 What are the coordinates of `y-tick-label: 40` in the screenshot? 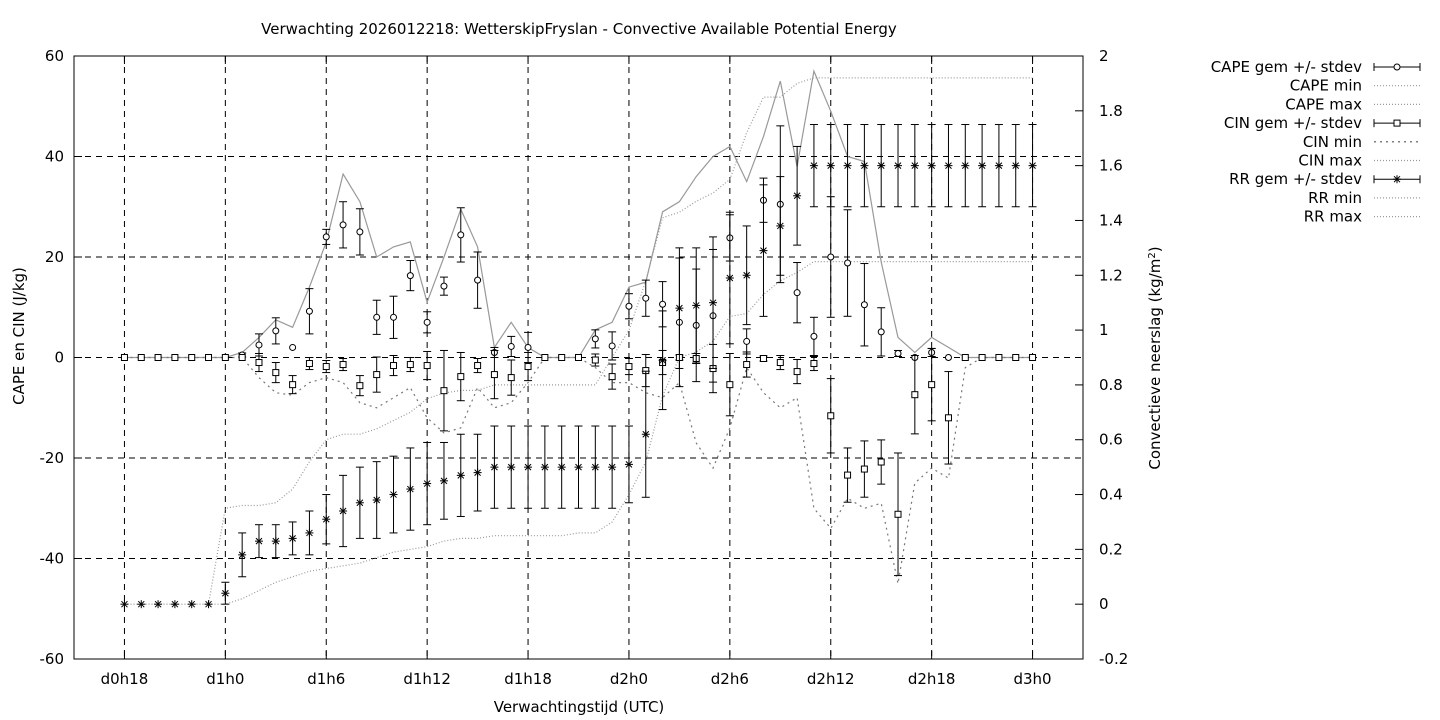 It's located at (54, 157).